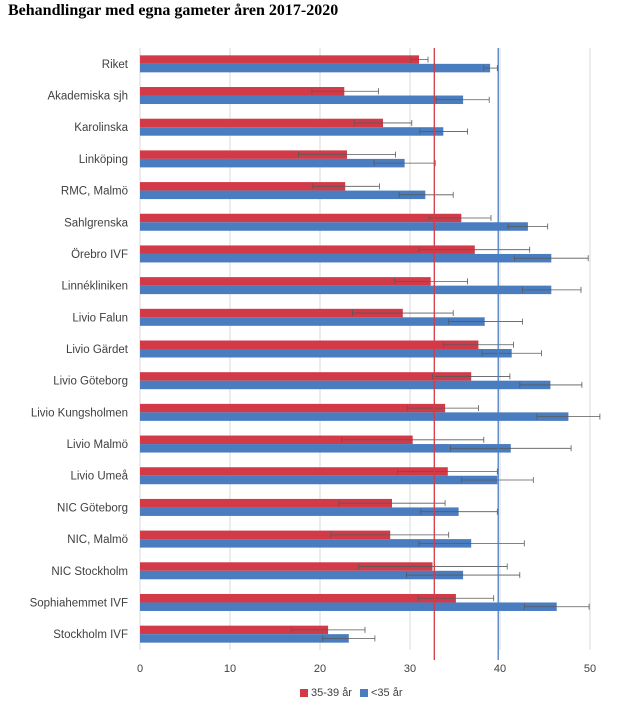  I want to click on x-tick-label: 50, so click(590, 669).